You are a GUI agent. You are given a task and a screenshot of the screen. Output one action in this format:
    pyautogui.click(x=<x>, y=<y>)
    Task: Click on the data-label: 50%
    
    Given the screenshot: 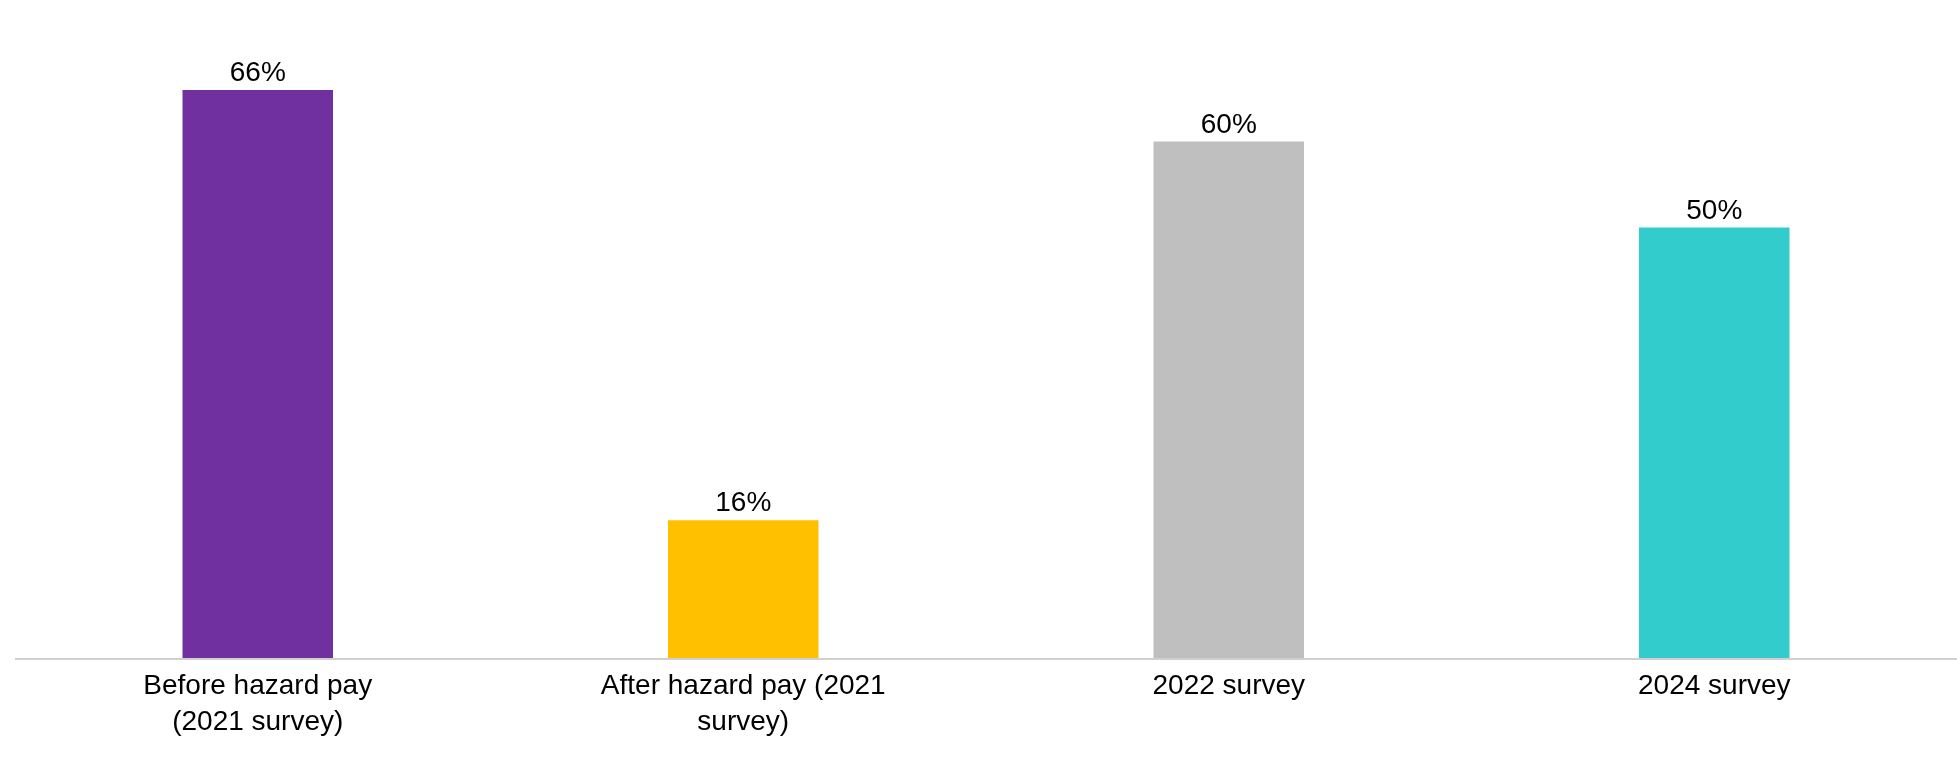 What is the action you would take?
    pyautogui.click(x=1714, y=209)
    